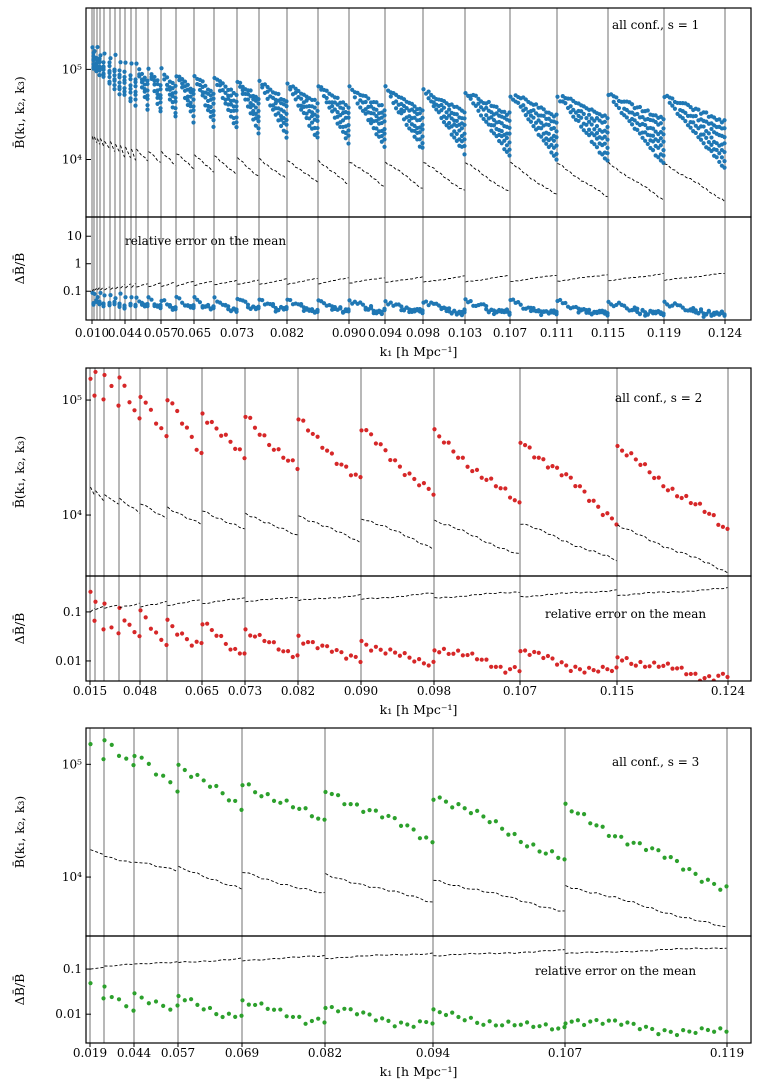  Describe the element at coordinates (418, 268) in the screenshot. I see `error-frame` at that location.